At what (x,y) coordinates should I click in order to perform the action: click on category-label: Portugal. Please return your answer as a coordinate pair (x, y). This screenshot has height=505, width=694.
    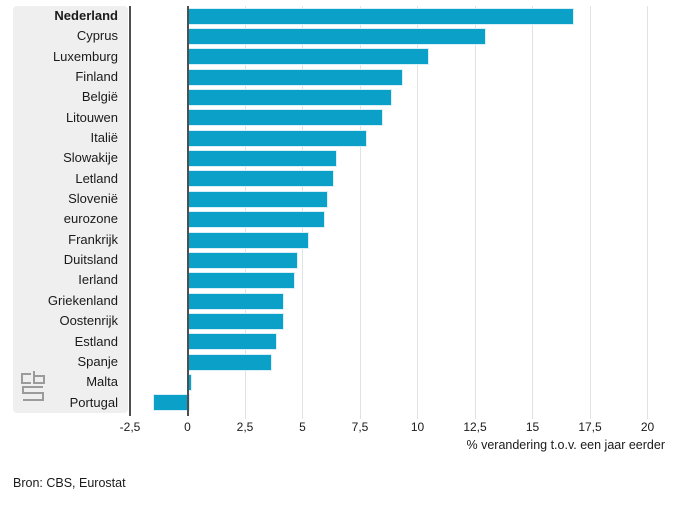
    Looking at the image, I should click on (93, 402).